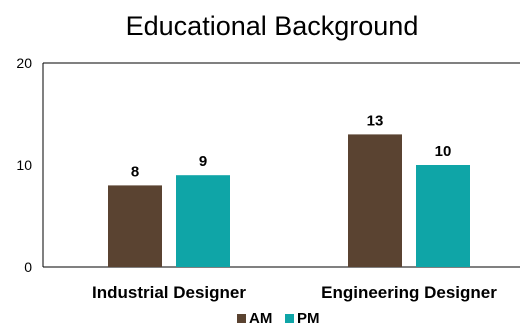 The width and height of the screenshot is (523, 334). Describe the element at coordinates (24, 63) in the screenshot. I see `y-tick-label: 20` at that location.